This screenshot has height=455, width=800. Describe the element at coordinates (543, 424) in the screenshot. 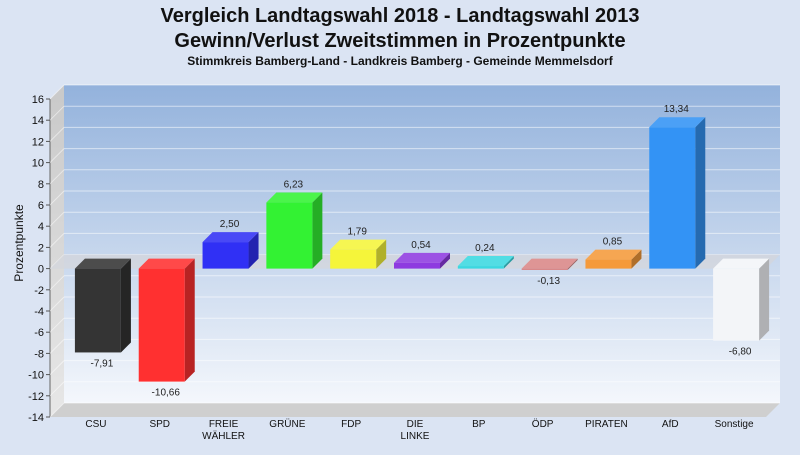

I see `category-label: ÖDP` at that location.